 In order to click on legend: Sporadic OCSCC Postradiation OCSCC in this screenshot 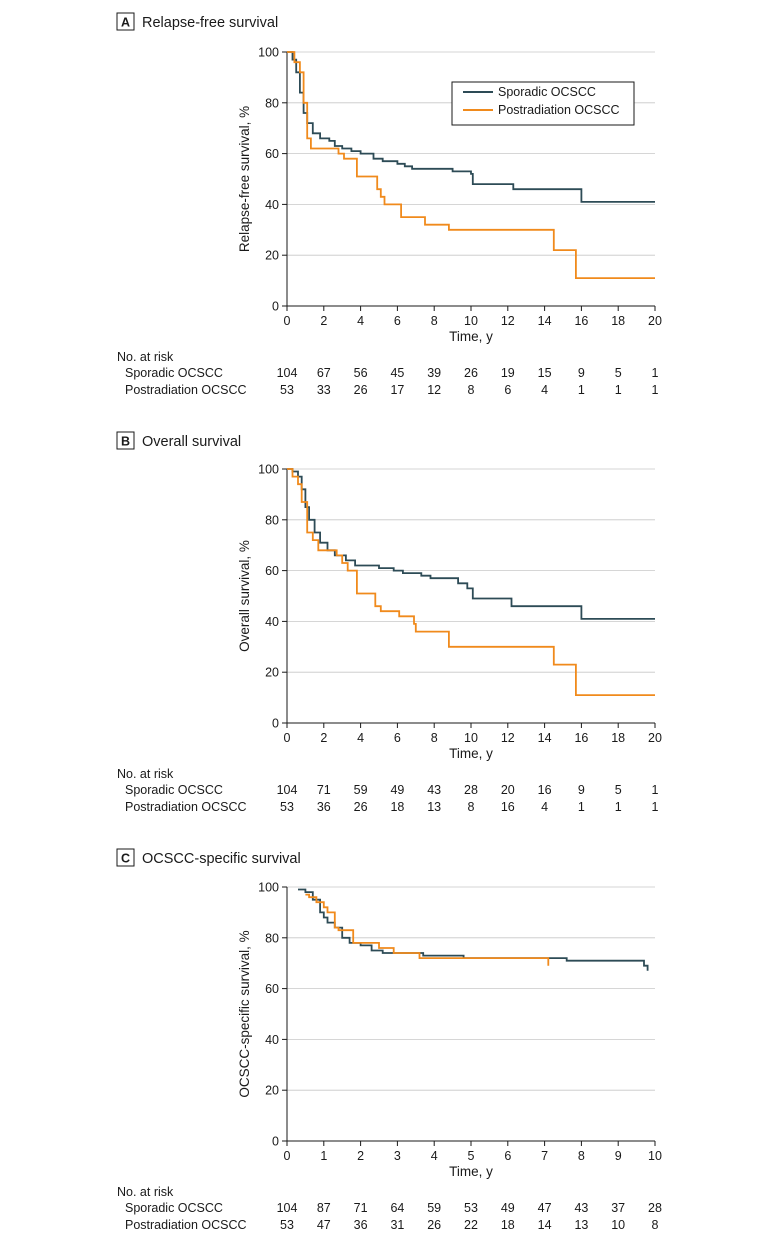, I will do `click(543, 103)`.